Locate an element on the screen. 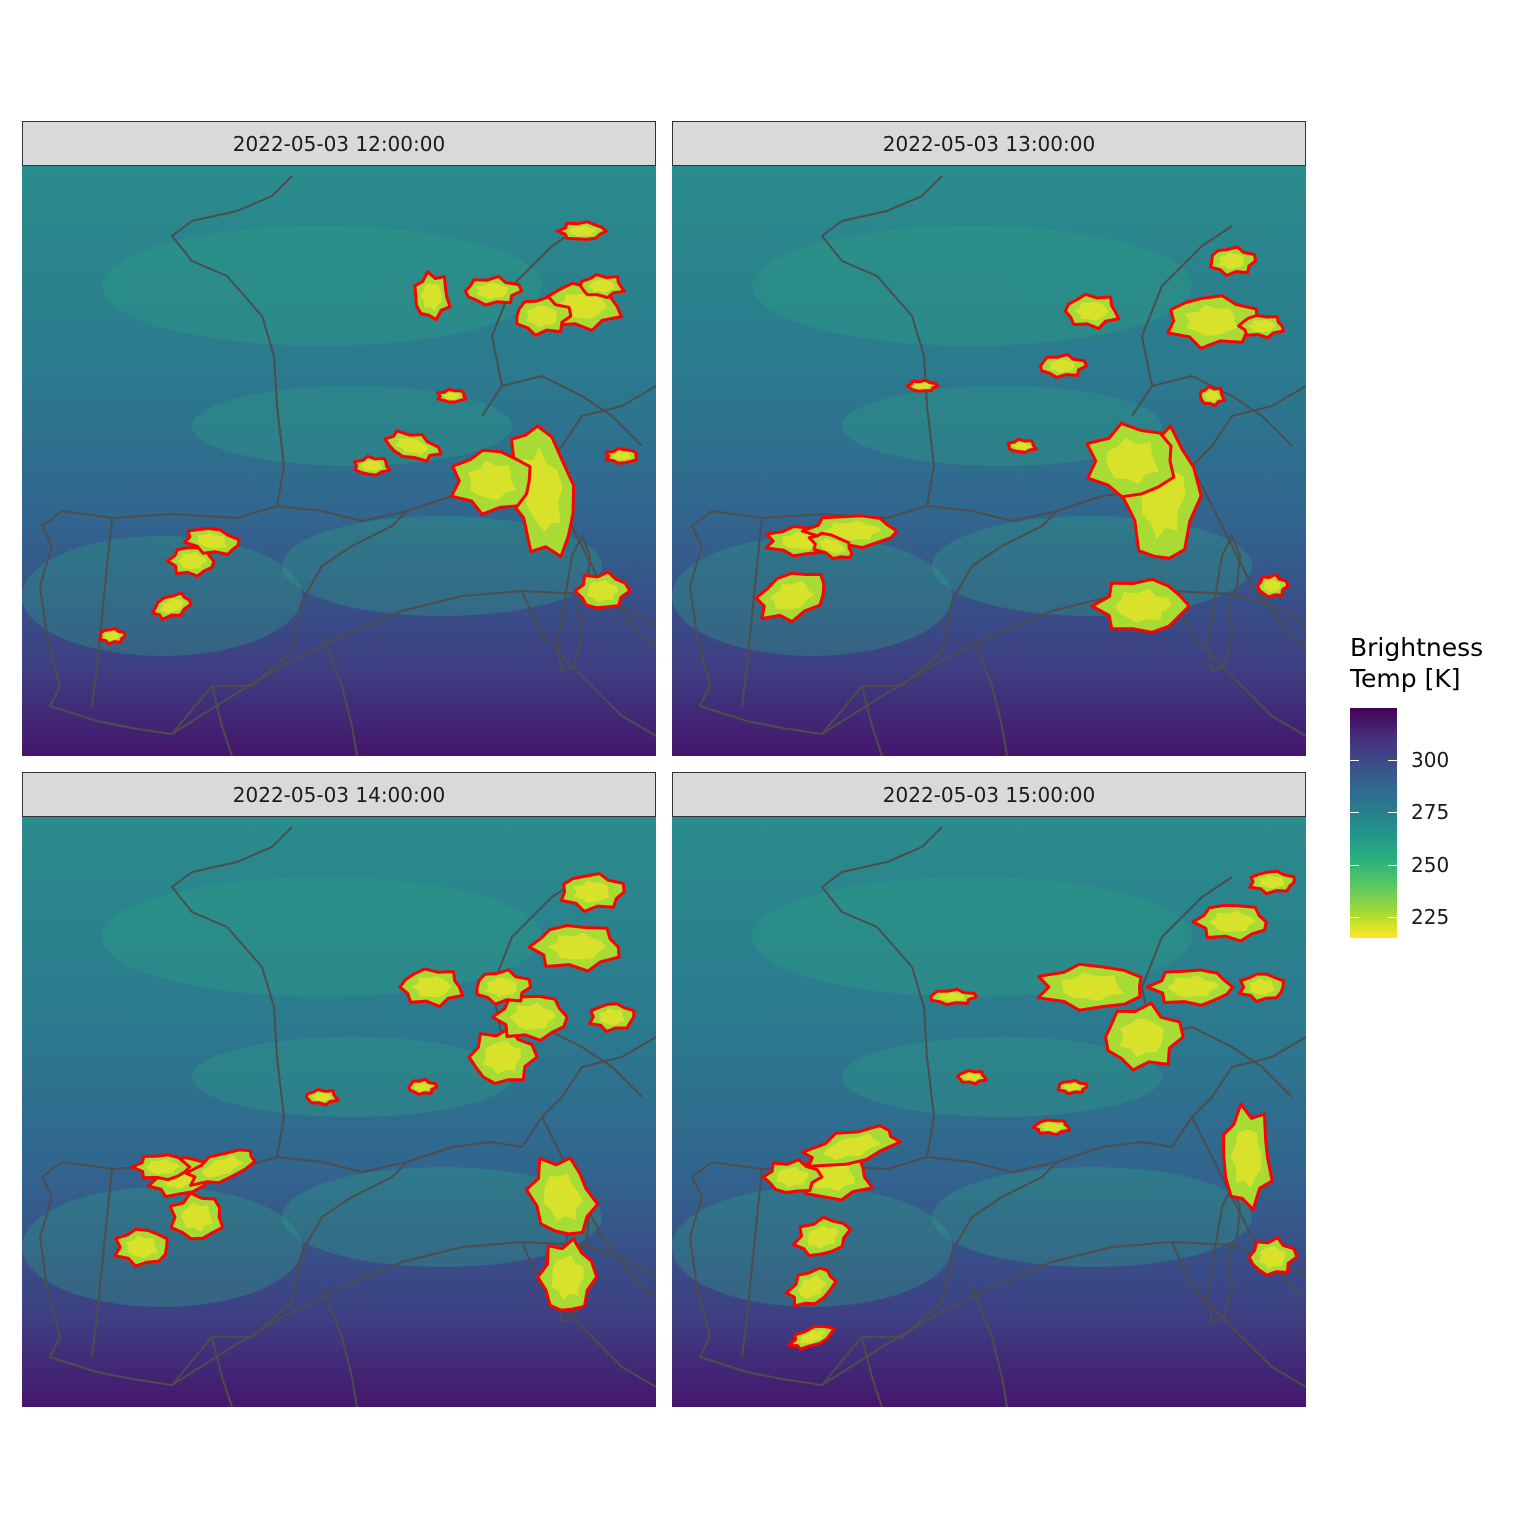  colorbar-tick-label: 250 is located at coordinates (1430, 865).